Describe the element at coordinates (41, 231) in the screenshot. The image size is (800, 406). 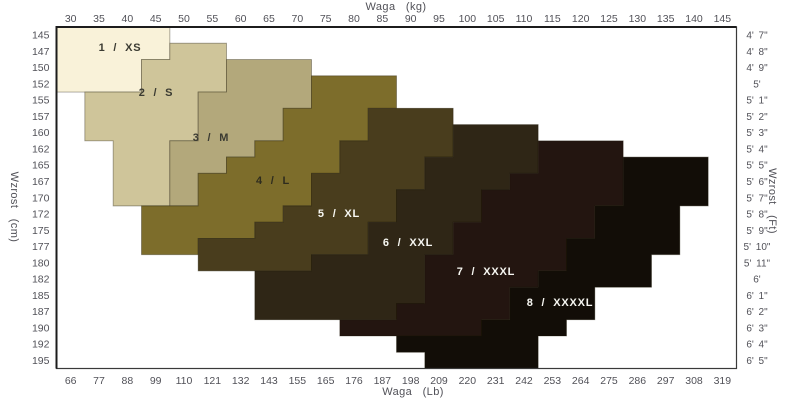
I see `tick-label-cm: 175` at that location.